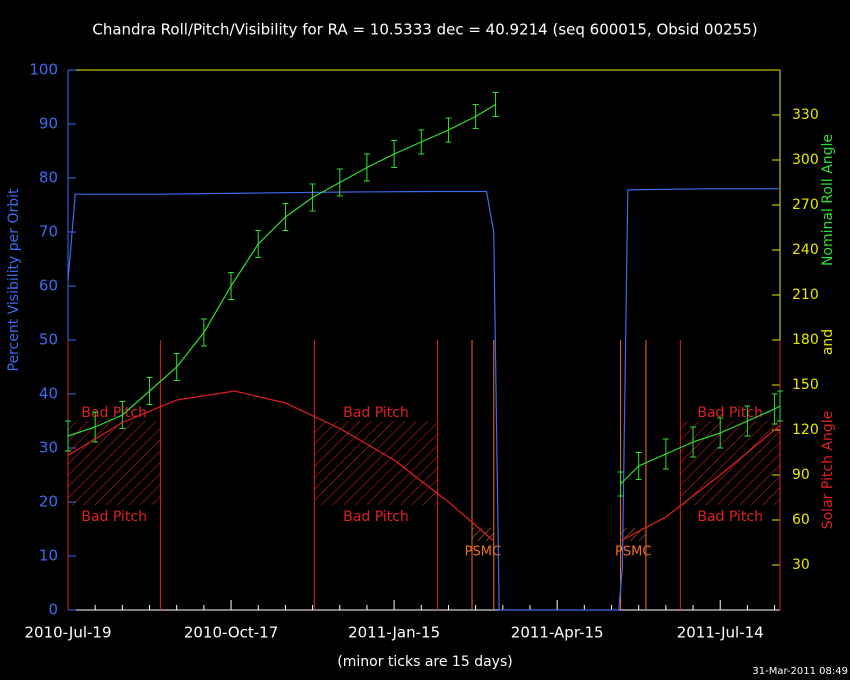  I want to click on y2-axis-label: and, so click(828, 342).